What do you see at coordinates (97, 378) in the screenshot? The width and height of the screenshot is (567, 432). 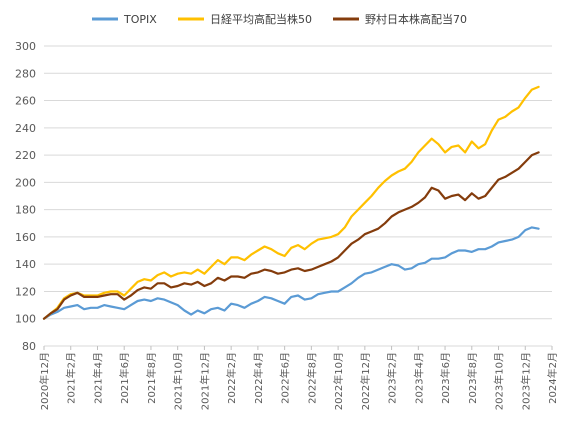 I see `x-tick-label: 2021年4月` at bounding box center [97, 378].